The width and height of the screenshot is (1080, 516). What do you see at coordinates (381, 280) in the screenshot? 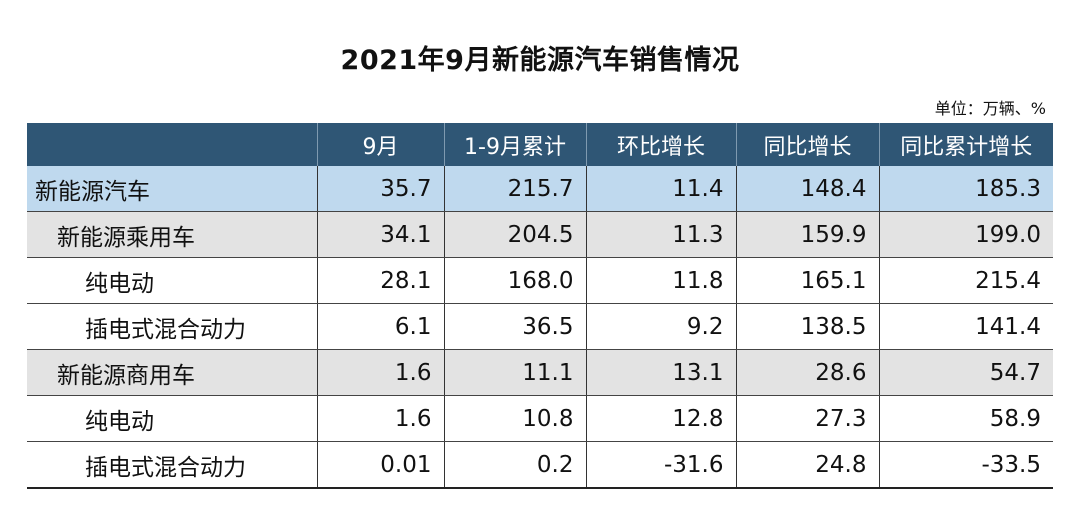
I see `cell-value: 28.1` at bounding box center [381, 280].